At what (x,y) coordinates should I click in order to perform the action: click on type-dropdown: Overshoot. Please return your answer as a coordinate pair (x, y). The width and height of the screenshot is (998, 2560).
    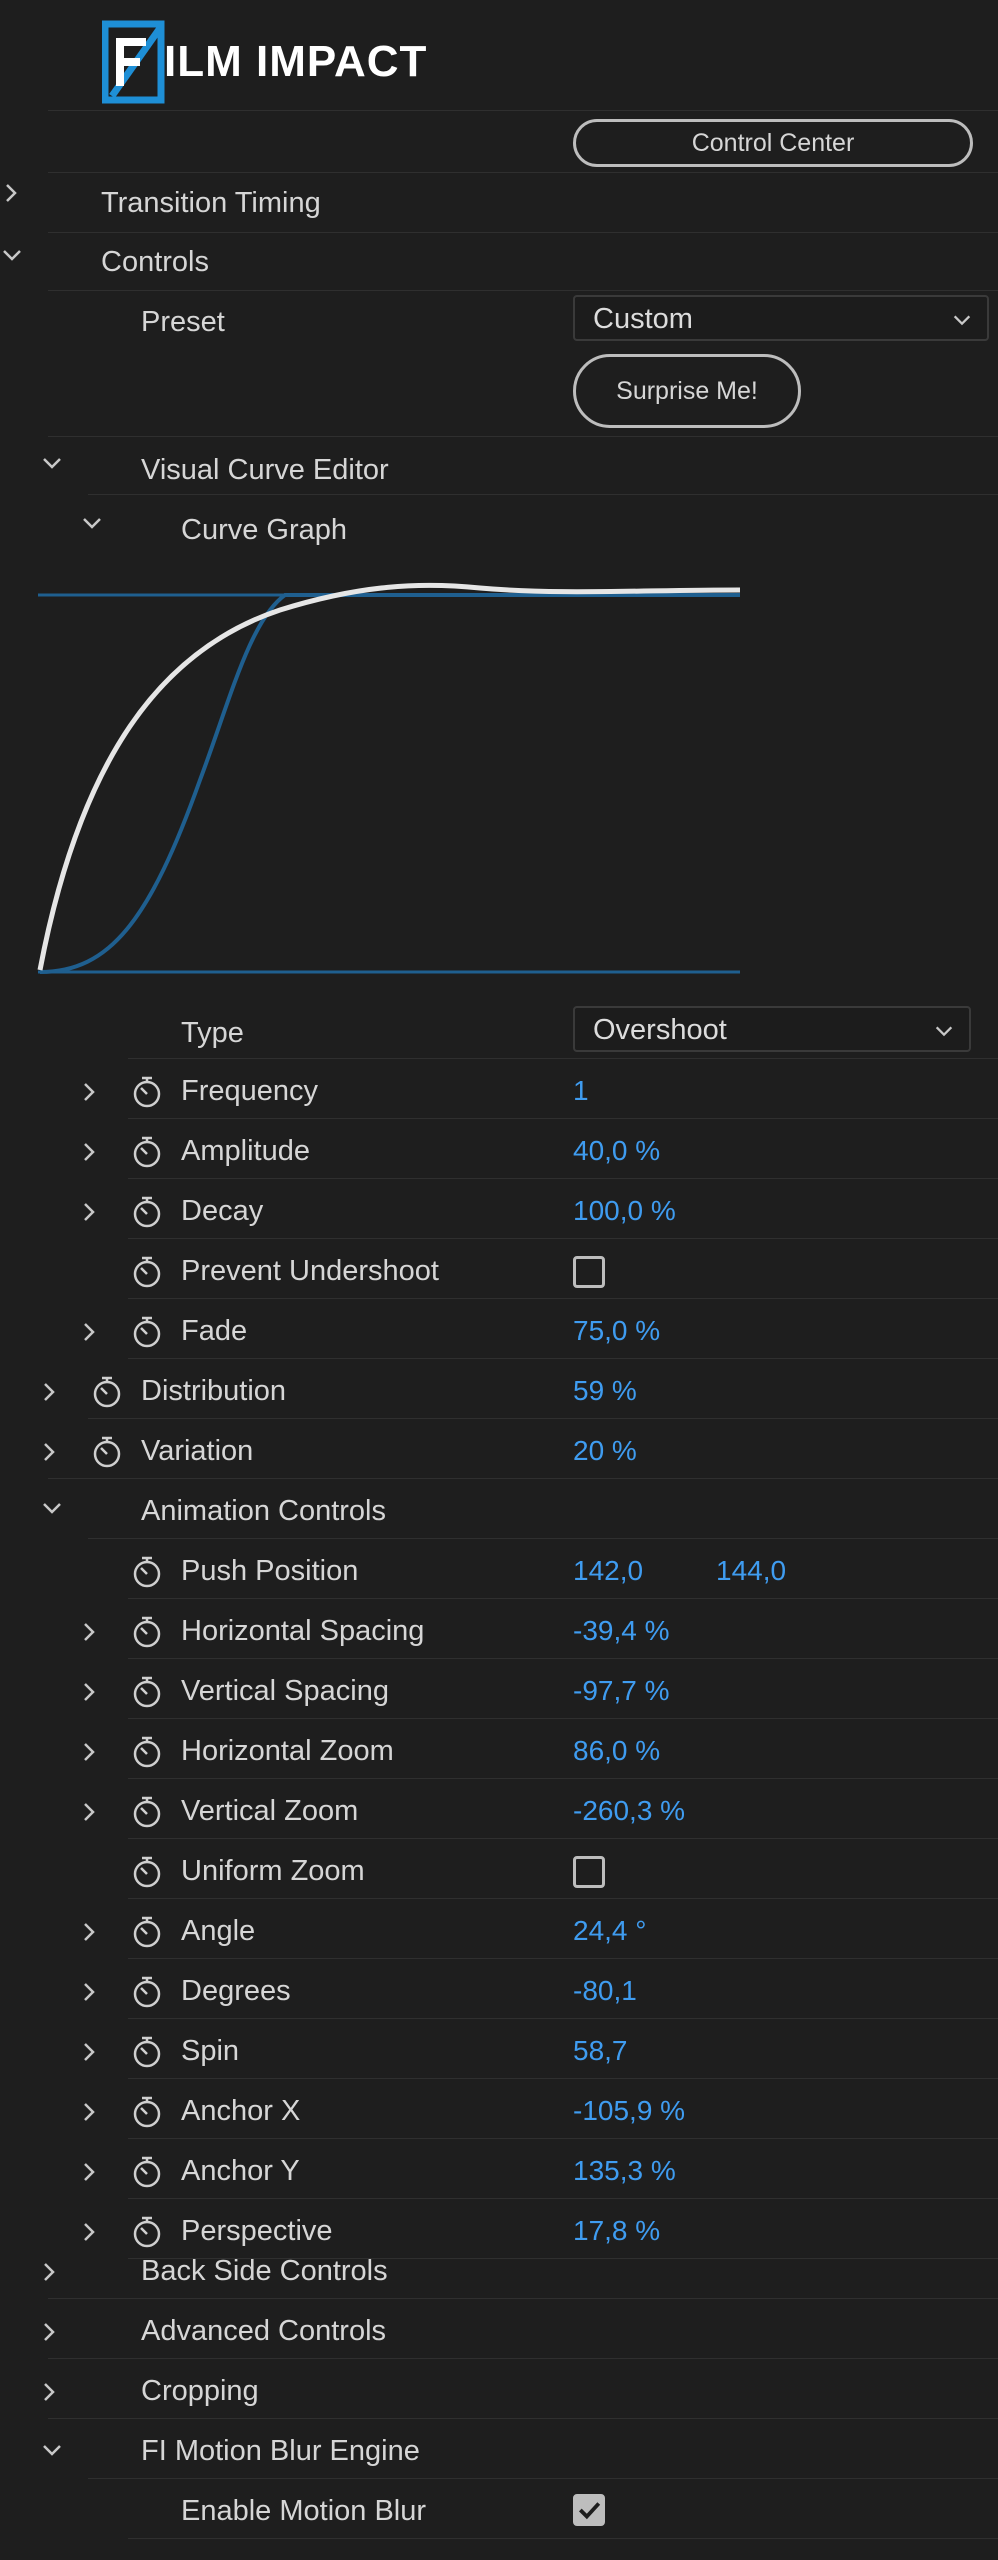
    Looking at the image, I should click on (772, 1029).